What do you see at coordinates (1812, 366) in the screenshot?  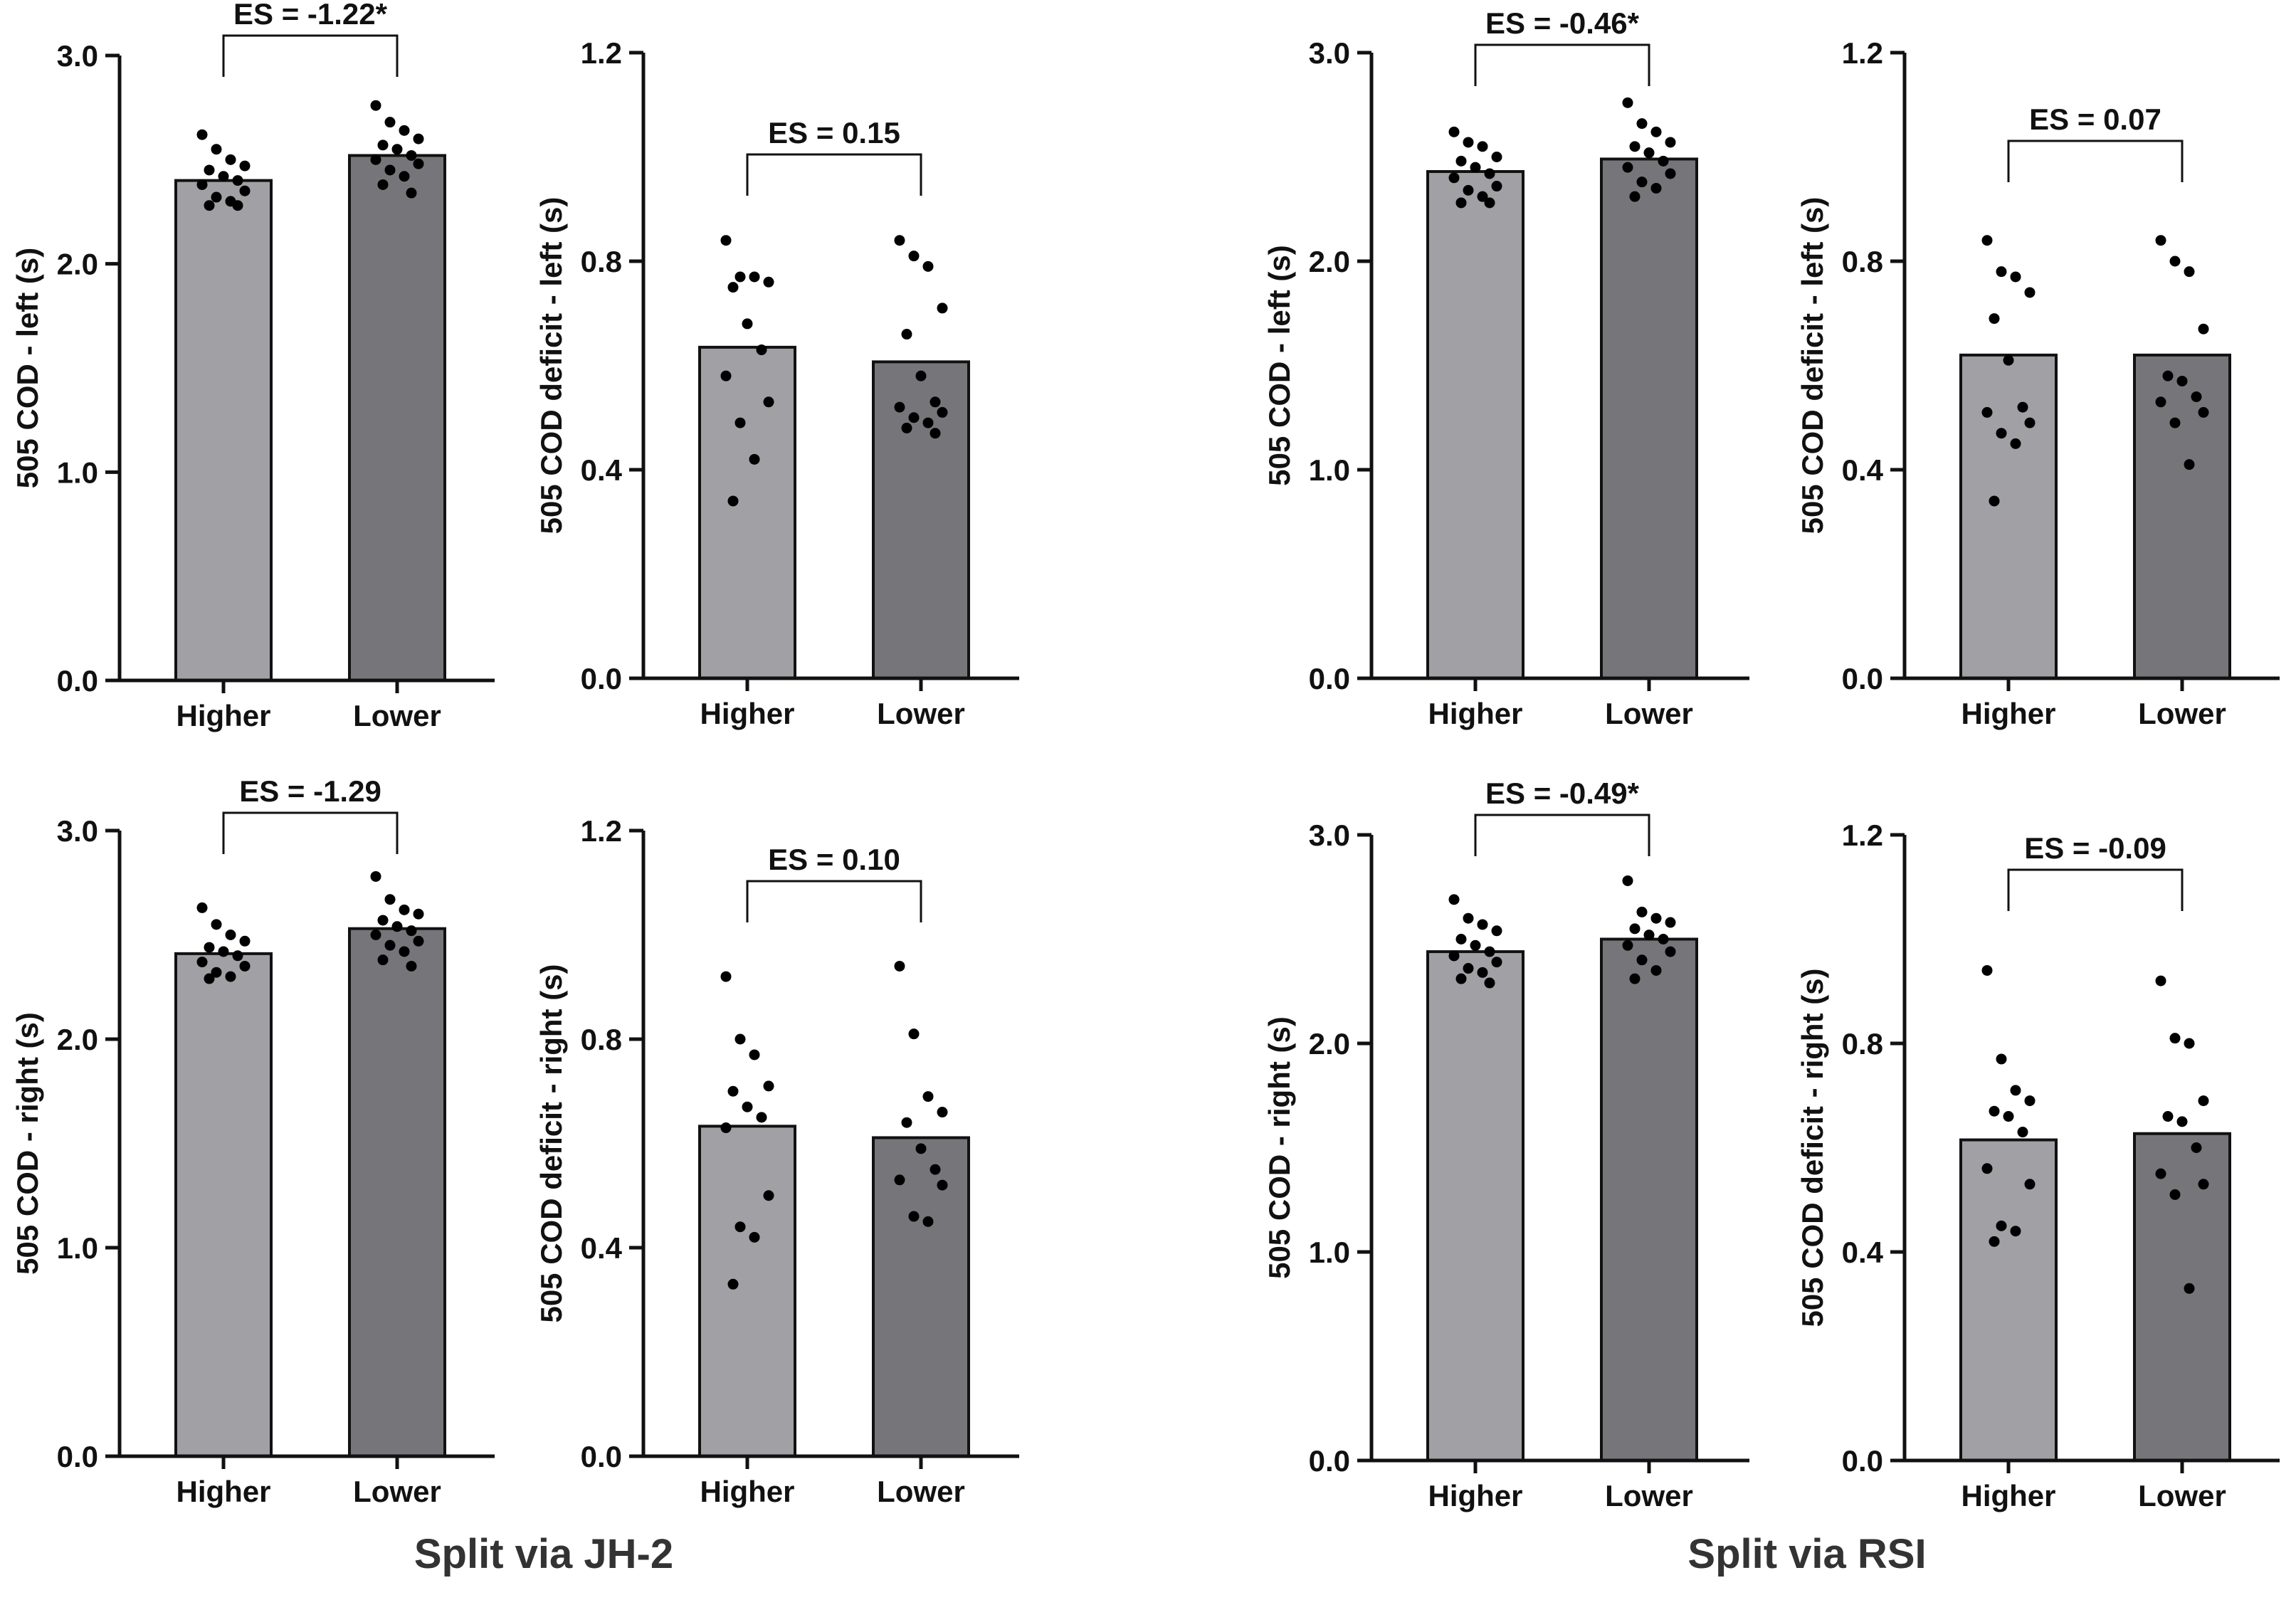 I see `y-axis-title: 505 COD deficit - left (s)` at bounding box center [1812, 366].